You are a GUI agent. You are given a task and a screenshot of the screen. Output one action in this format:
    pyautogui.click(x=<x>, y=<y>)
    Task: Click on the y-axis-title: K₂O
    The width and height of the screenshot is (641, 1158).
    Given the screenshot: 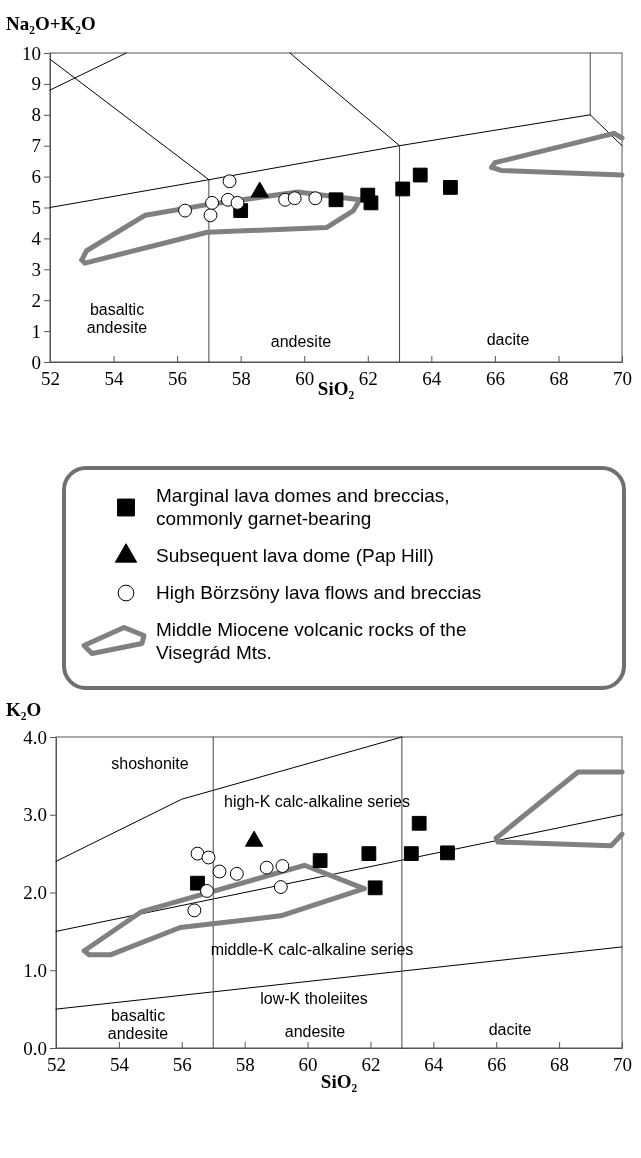 What is the action you would take?
    pyautogui.click(x=24, y=709)
    